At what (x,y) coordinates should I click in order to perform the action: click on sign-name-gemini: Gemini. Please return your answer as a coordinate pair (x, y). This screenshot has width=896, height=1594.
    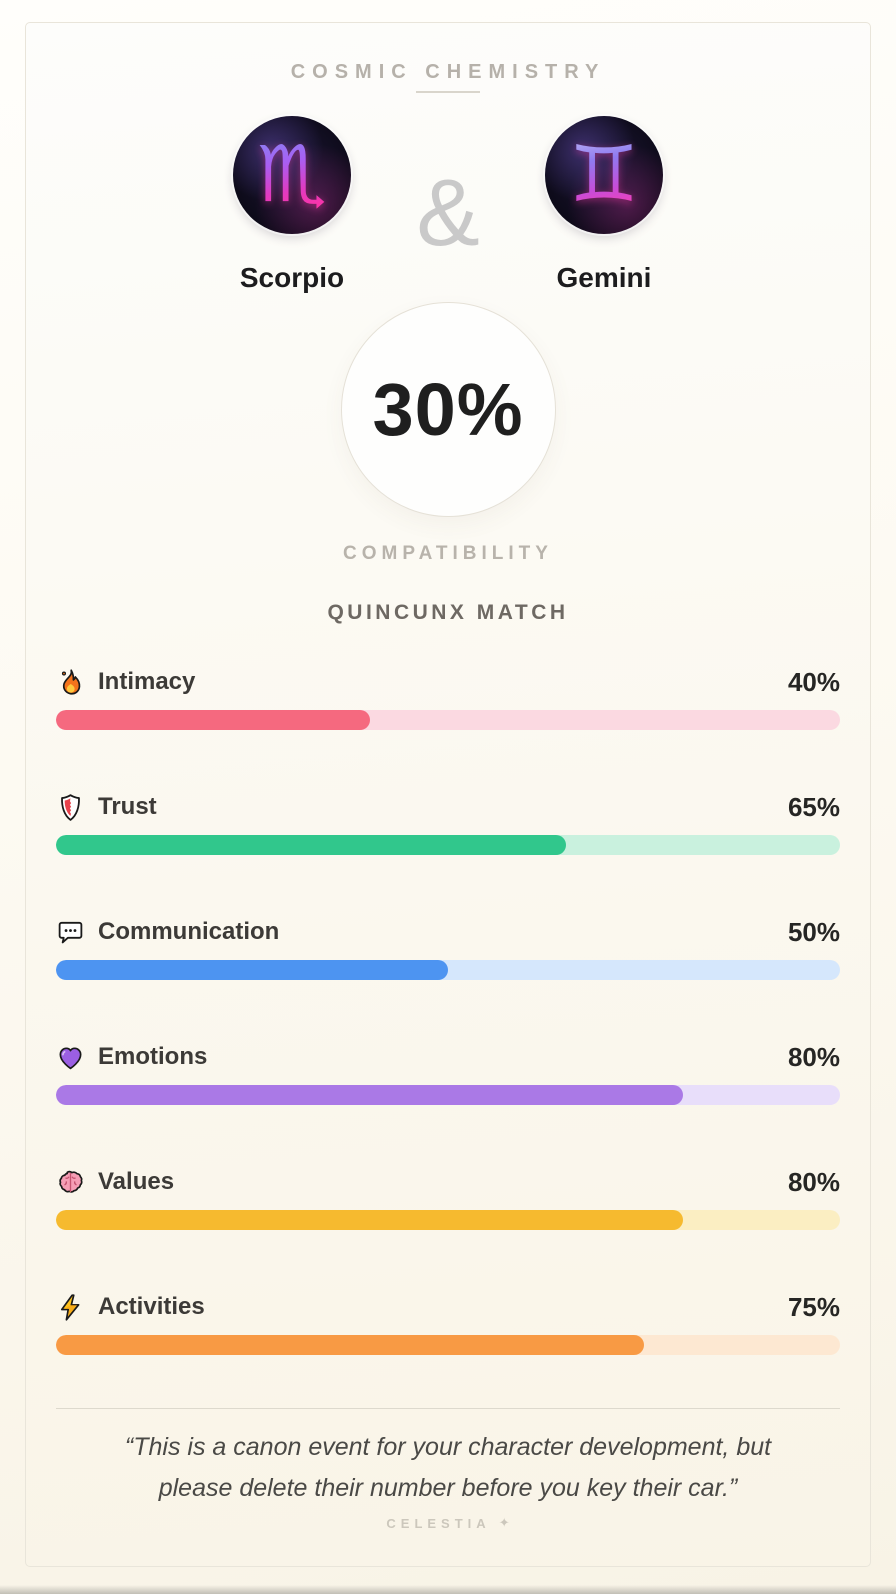
    Looking at the image, I should click on (604, 277).